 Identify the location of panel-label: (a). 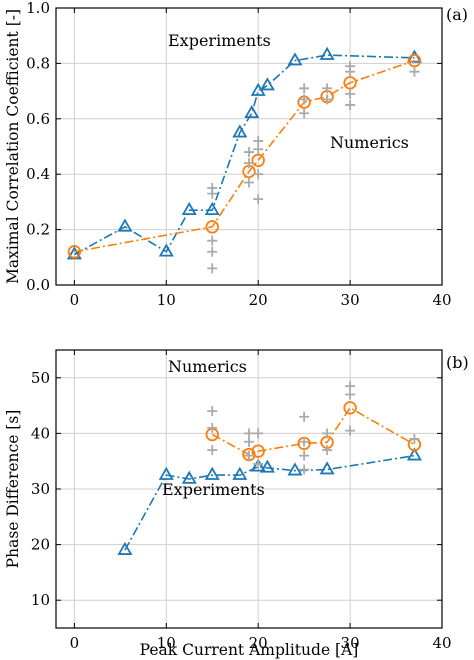
(457, 14).